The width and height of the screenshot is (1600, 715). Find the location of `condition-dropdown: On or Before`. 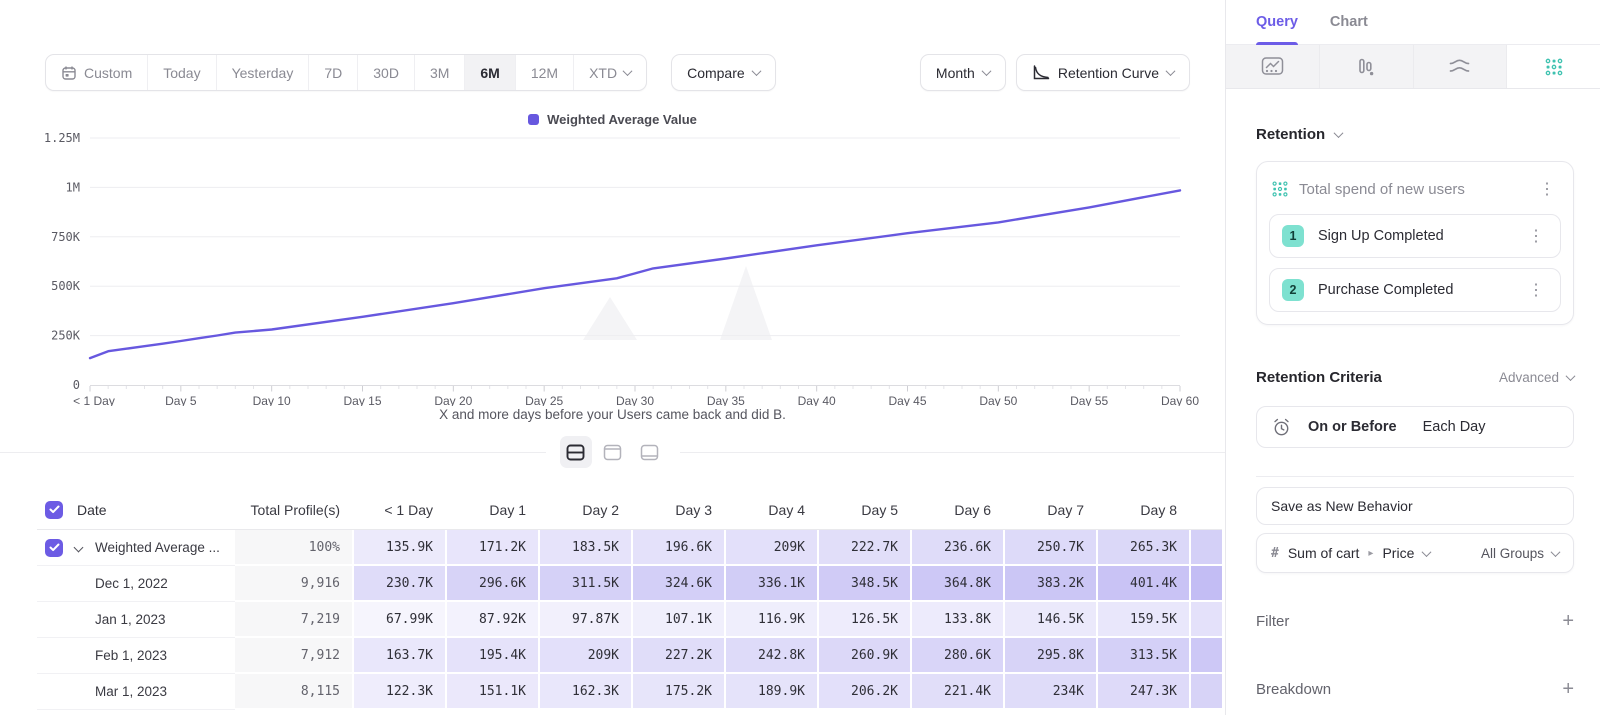

condition-dropdown: On or Before is located at coordinates (1352, 427).